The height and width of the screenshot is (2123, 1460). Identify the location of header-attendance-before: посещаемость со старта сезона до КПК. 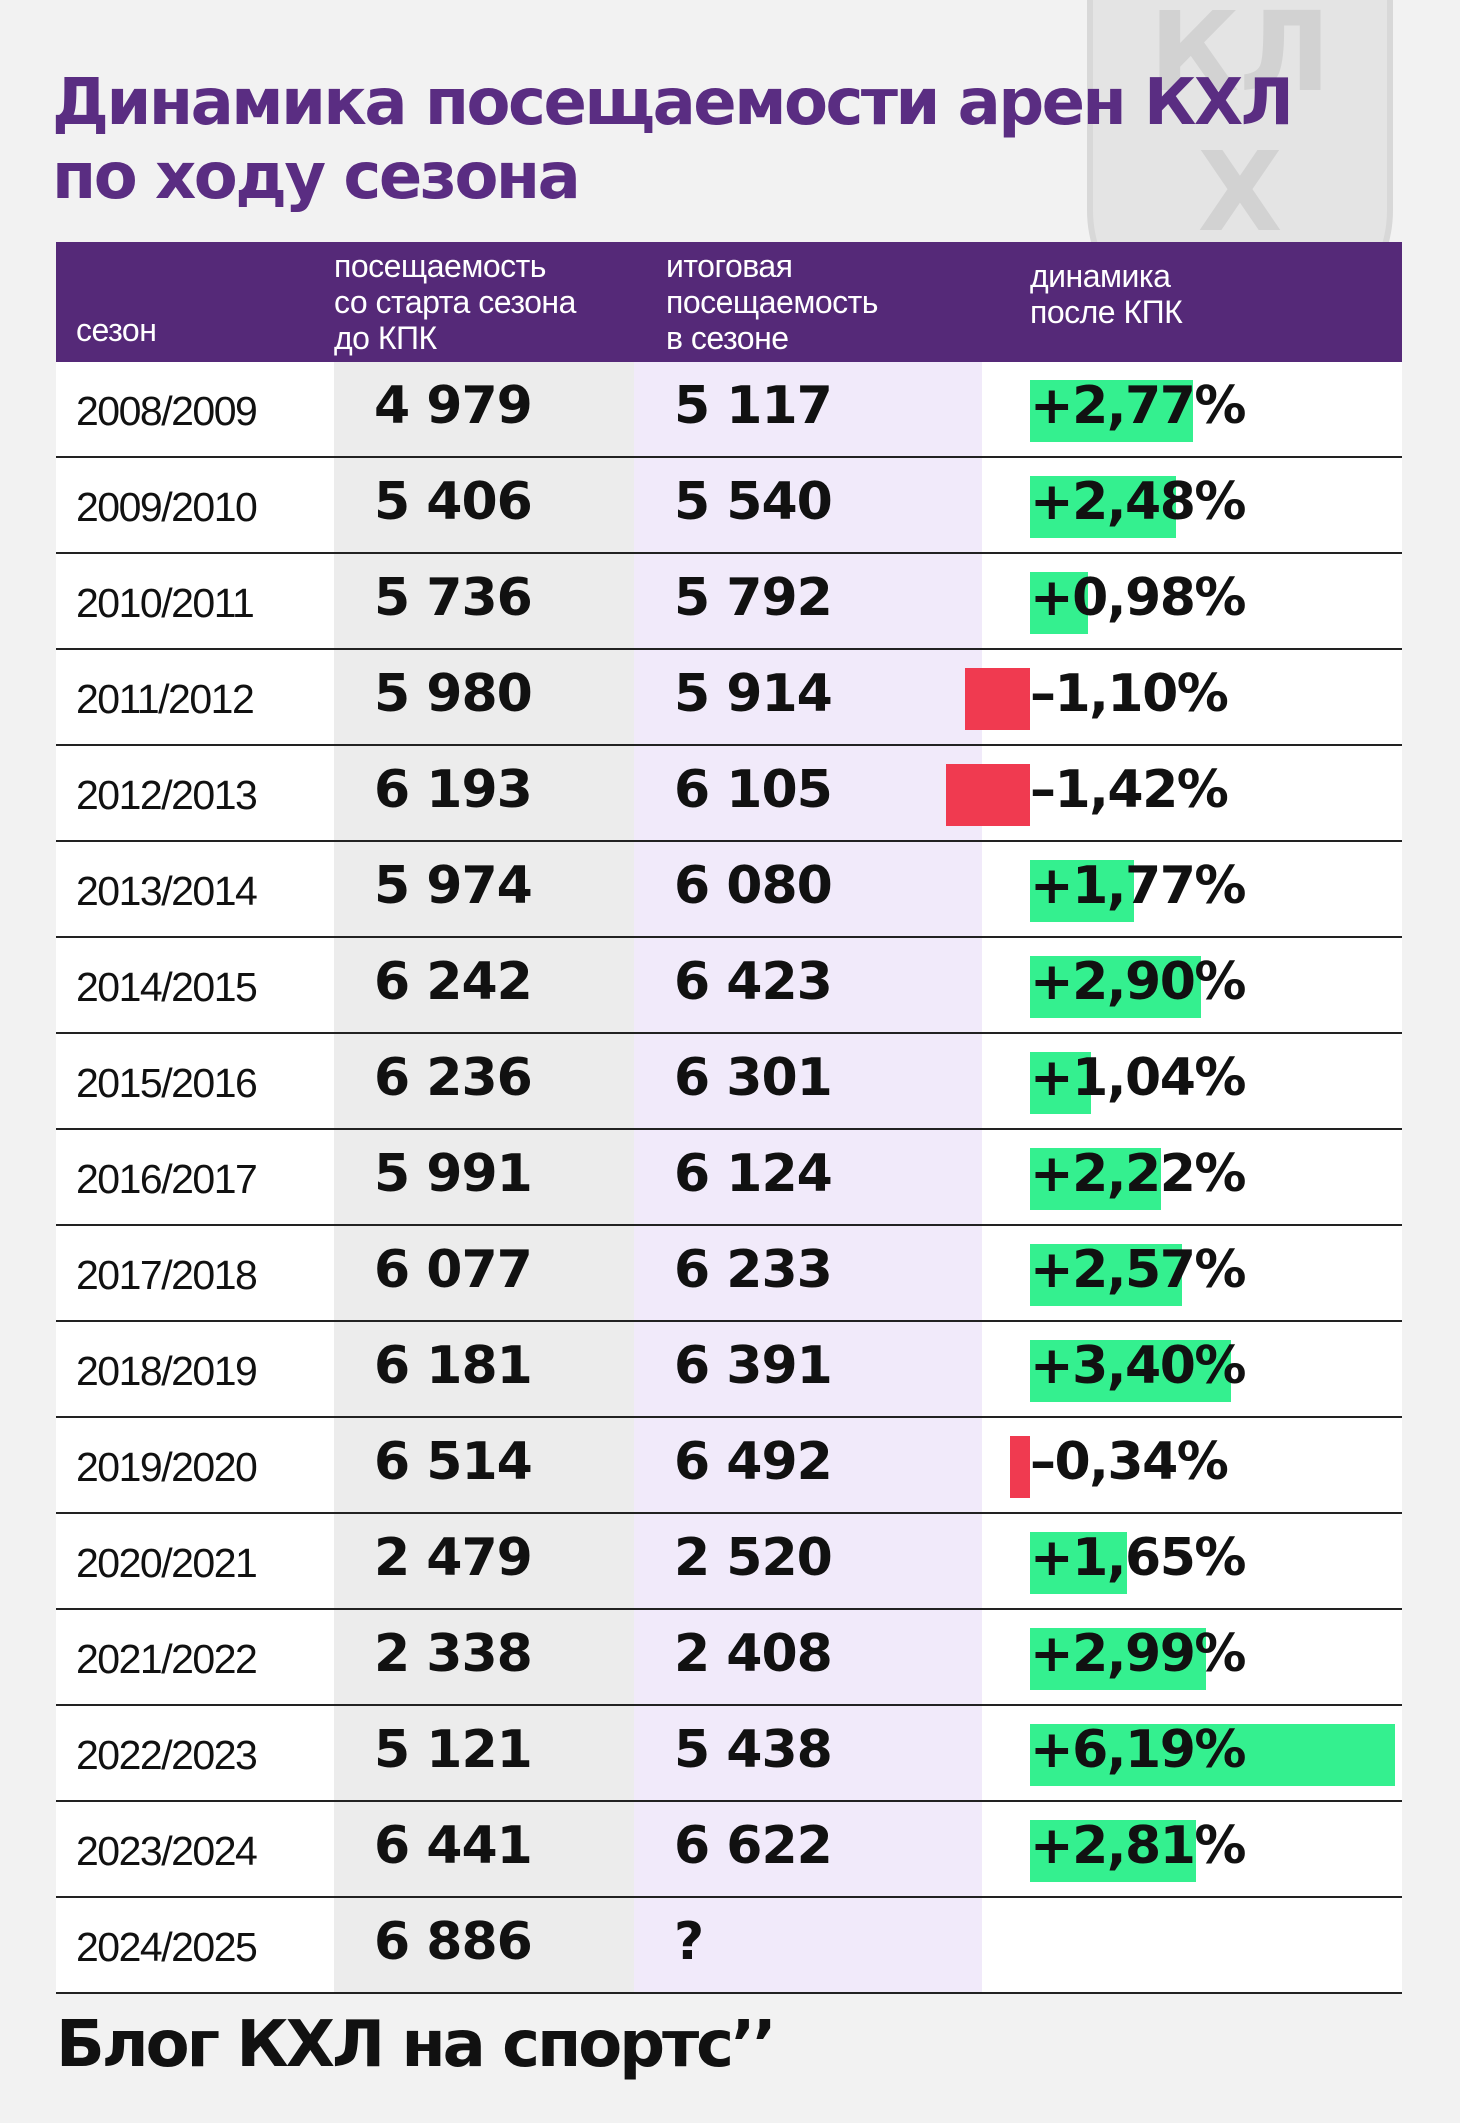
(455, 302).